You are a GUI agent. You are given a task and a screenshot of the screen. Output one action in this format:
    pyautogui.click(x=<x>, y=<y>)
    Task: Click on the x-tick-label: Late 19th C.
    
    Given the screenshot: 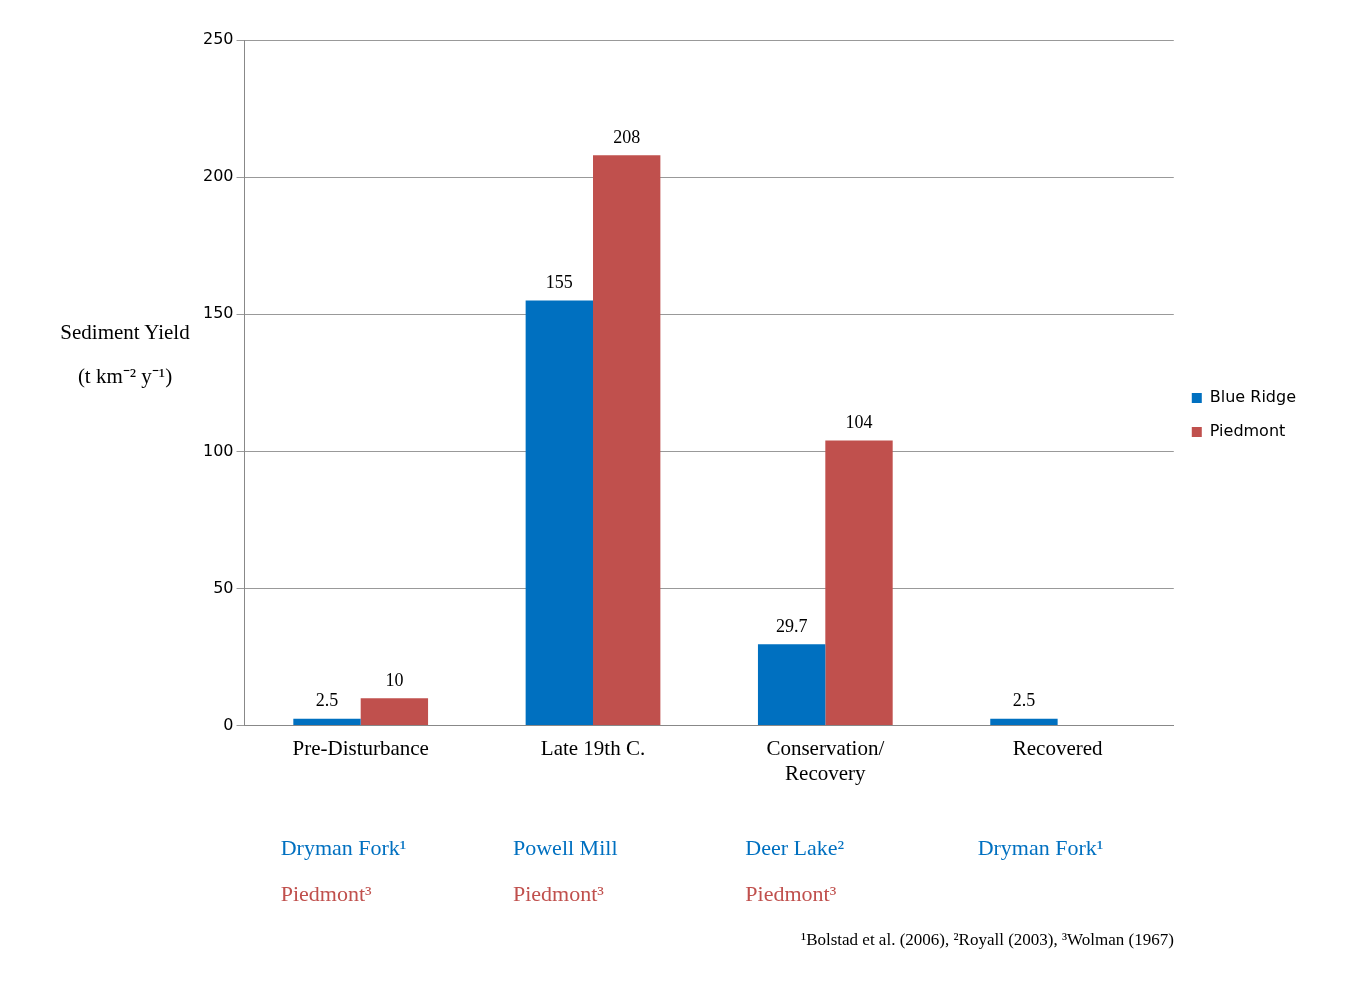 What is the action you would take?
    pyautogui.click(x=593, y=747)
    